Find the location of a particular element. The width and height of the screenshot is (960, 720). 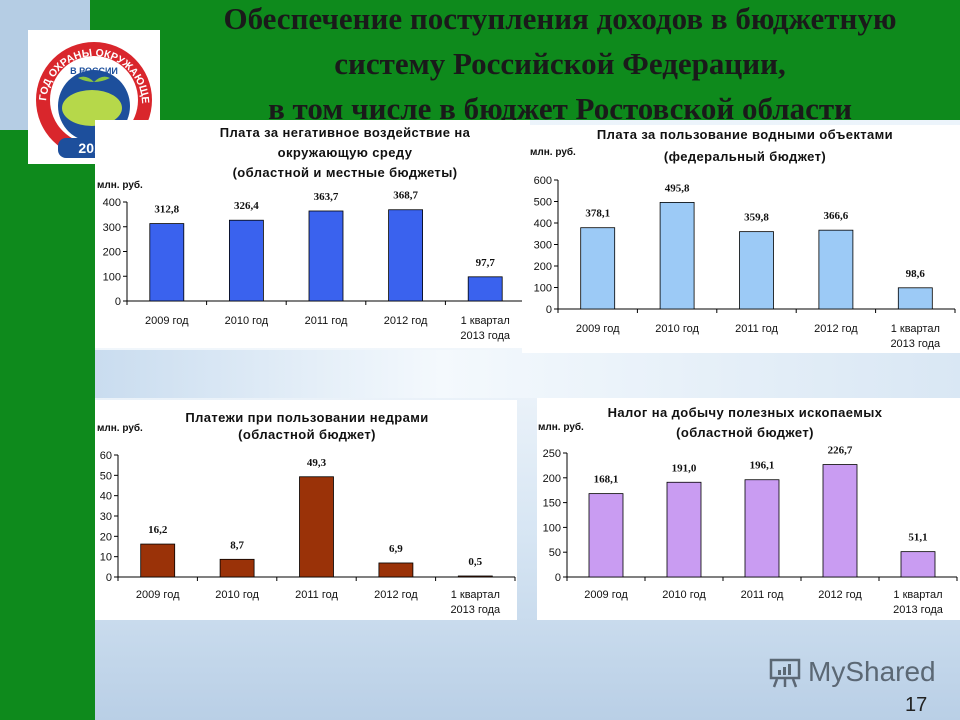

y-tick-label: 150 is located at coordinates (552, 504).